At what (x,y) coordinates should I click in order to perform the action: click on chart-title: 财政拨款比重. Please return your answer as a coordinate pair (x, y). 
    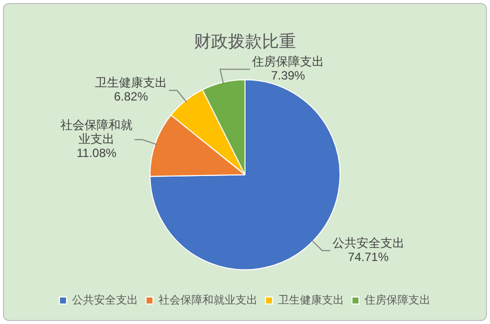
    Looking at the image, I should click on (245, 41).